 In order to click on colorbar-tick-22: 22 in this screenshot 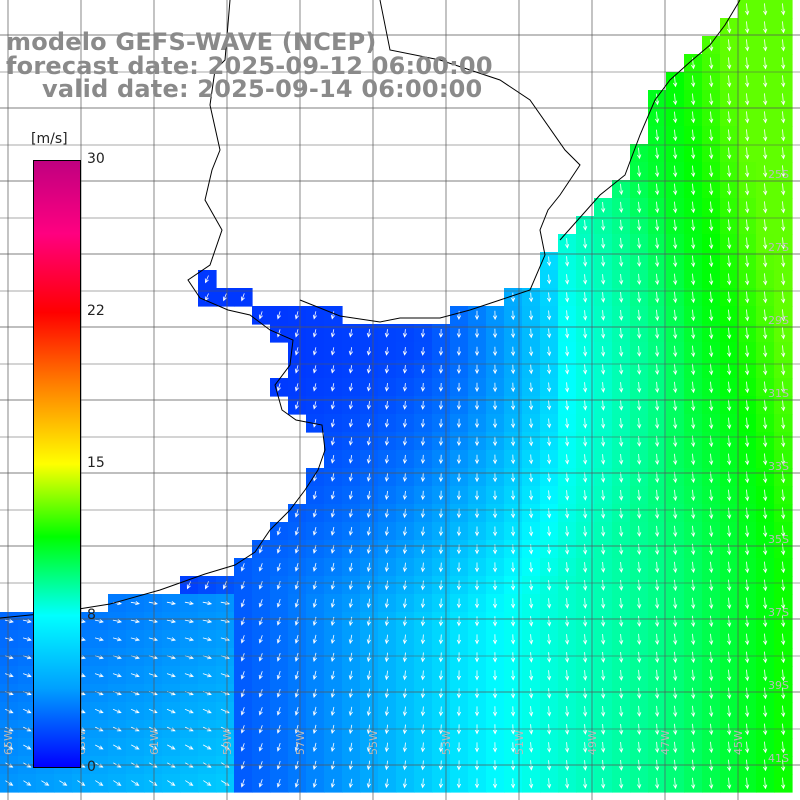, I will do `click(96, 311)`.